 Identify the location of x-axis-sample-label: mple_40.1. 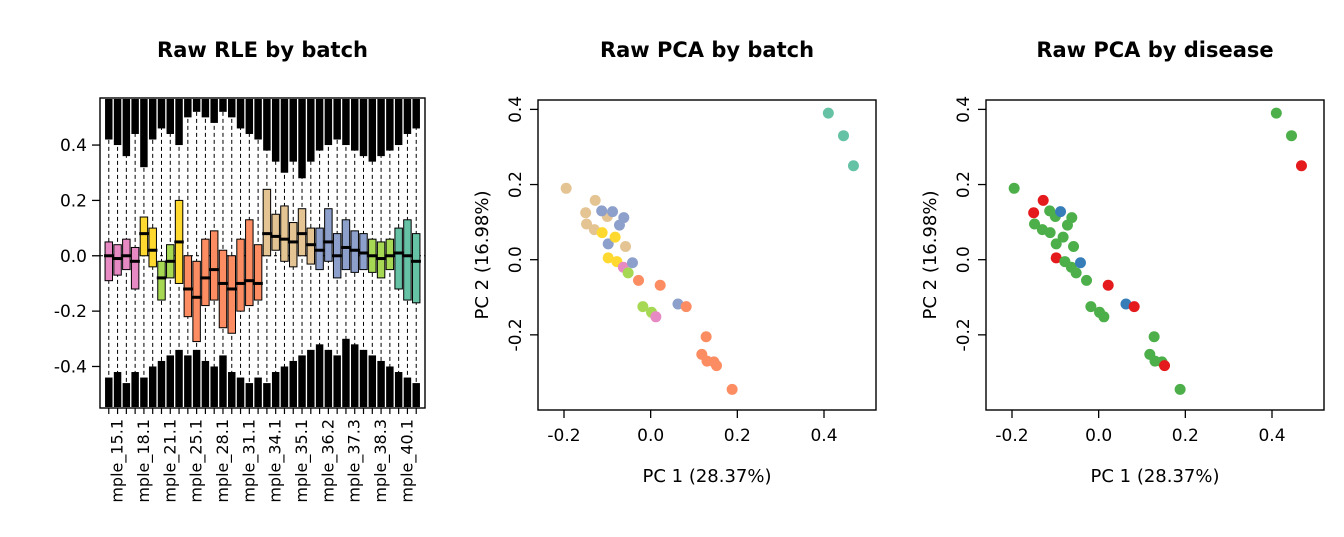
(407, 461).